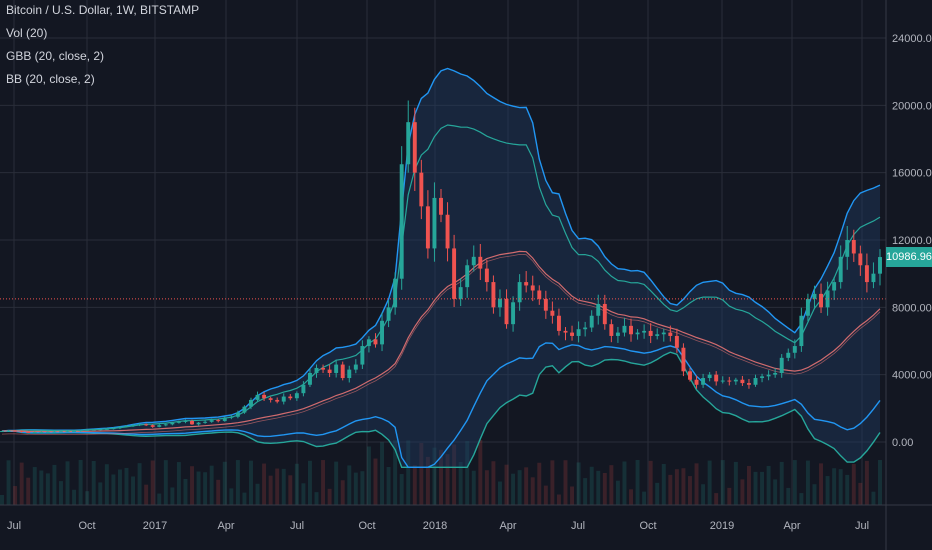 This screenshot has width=932, height=550. Describe the element at coordinates (909, 257) in the screenshot. I see `last-price-badge: 10986.96` at that location.